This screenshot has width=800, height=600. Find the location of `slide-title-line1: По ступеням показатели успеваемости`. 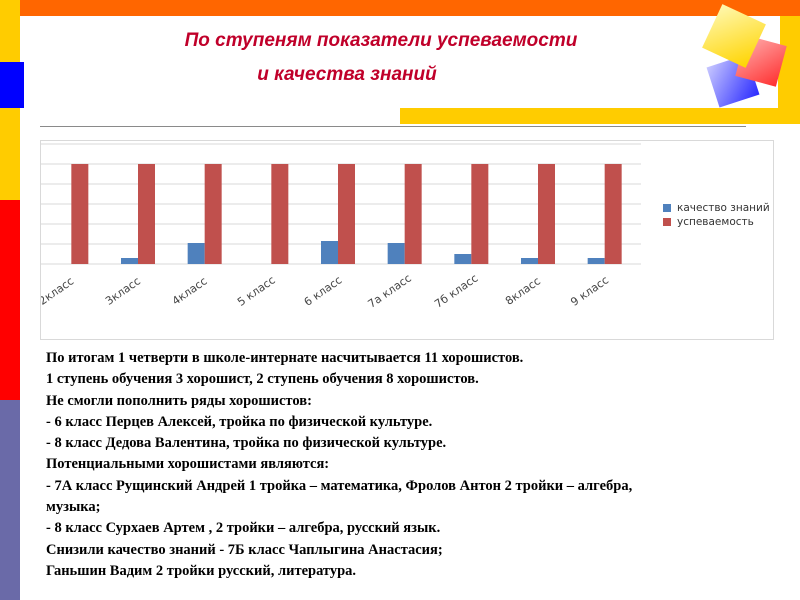

slide-title-line1: По ступеням показатели успеваемости is located at coordinates (381, 40).